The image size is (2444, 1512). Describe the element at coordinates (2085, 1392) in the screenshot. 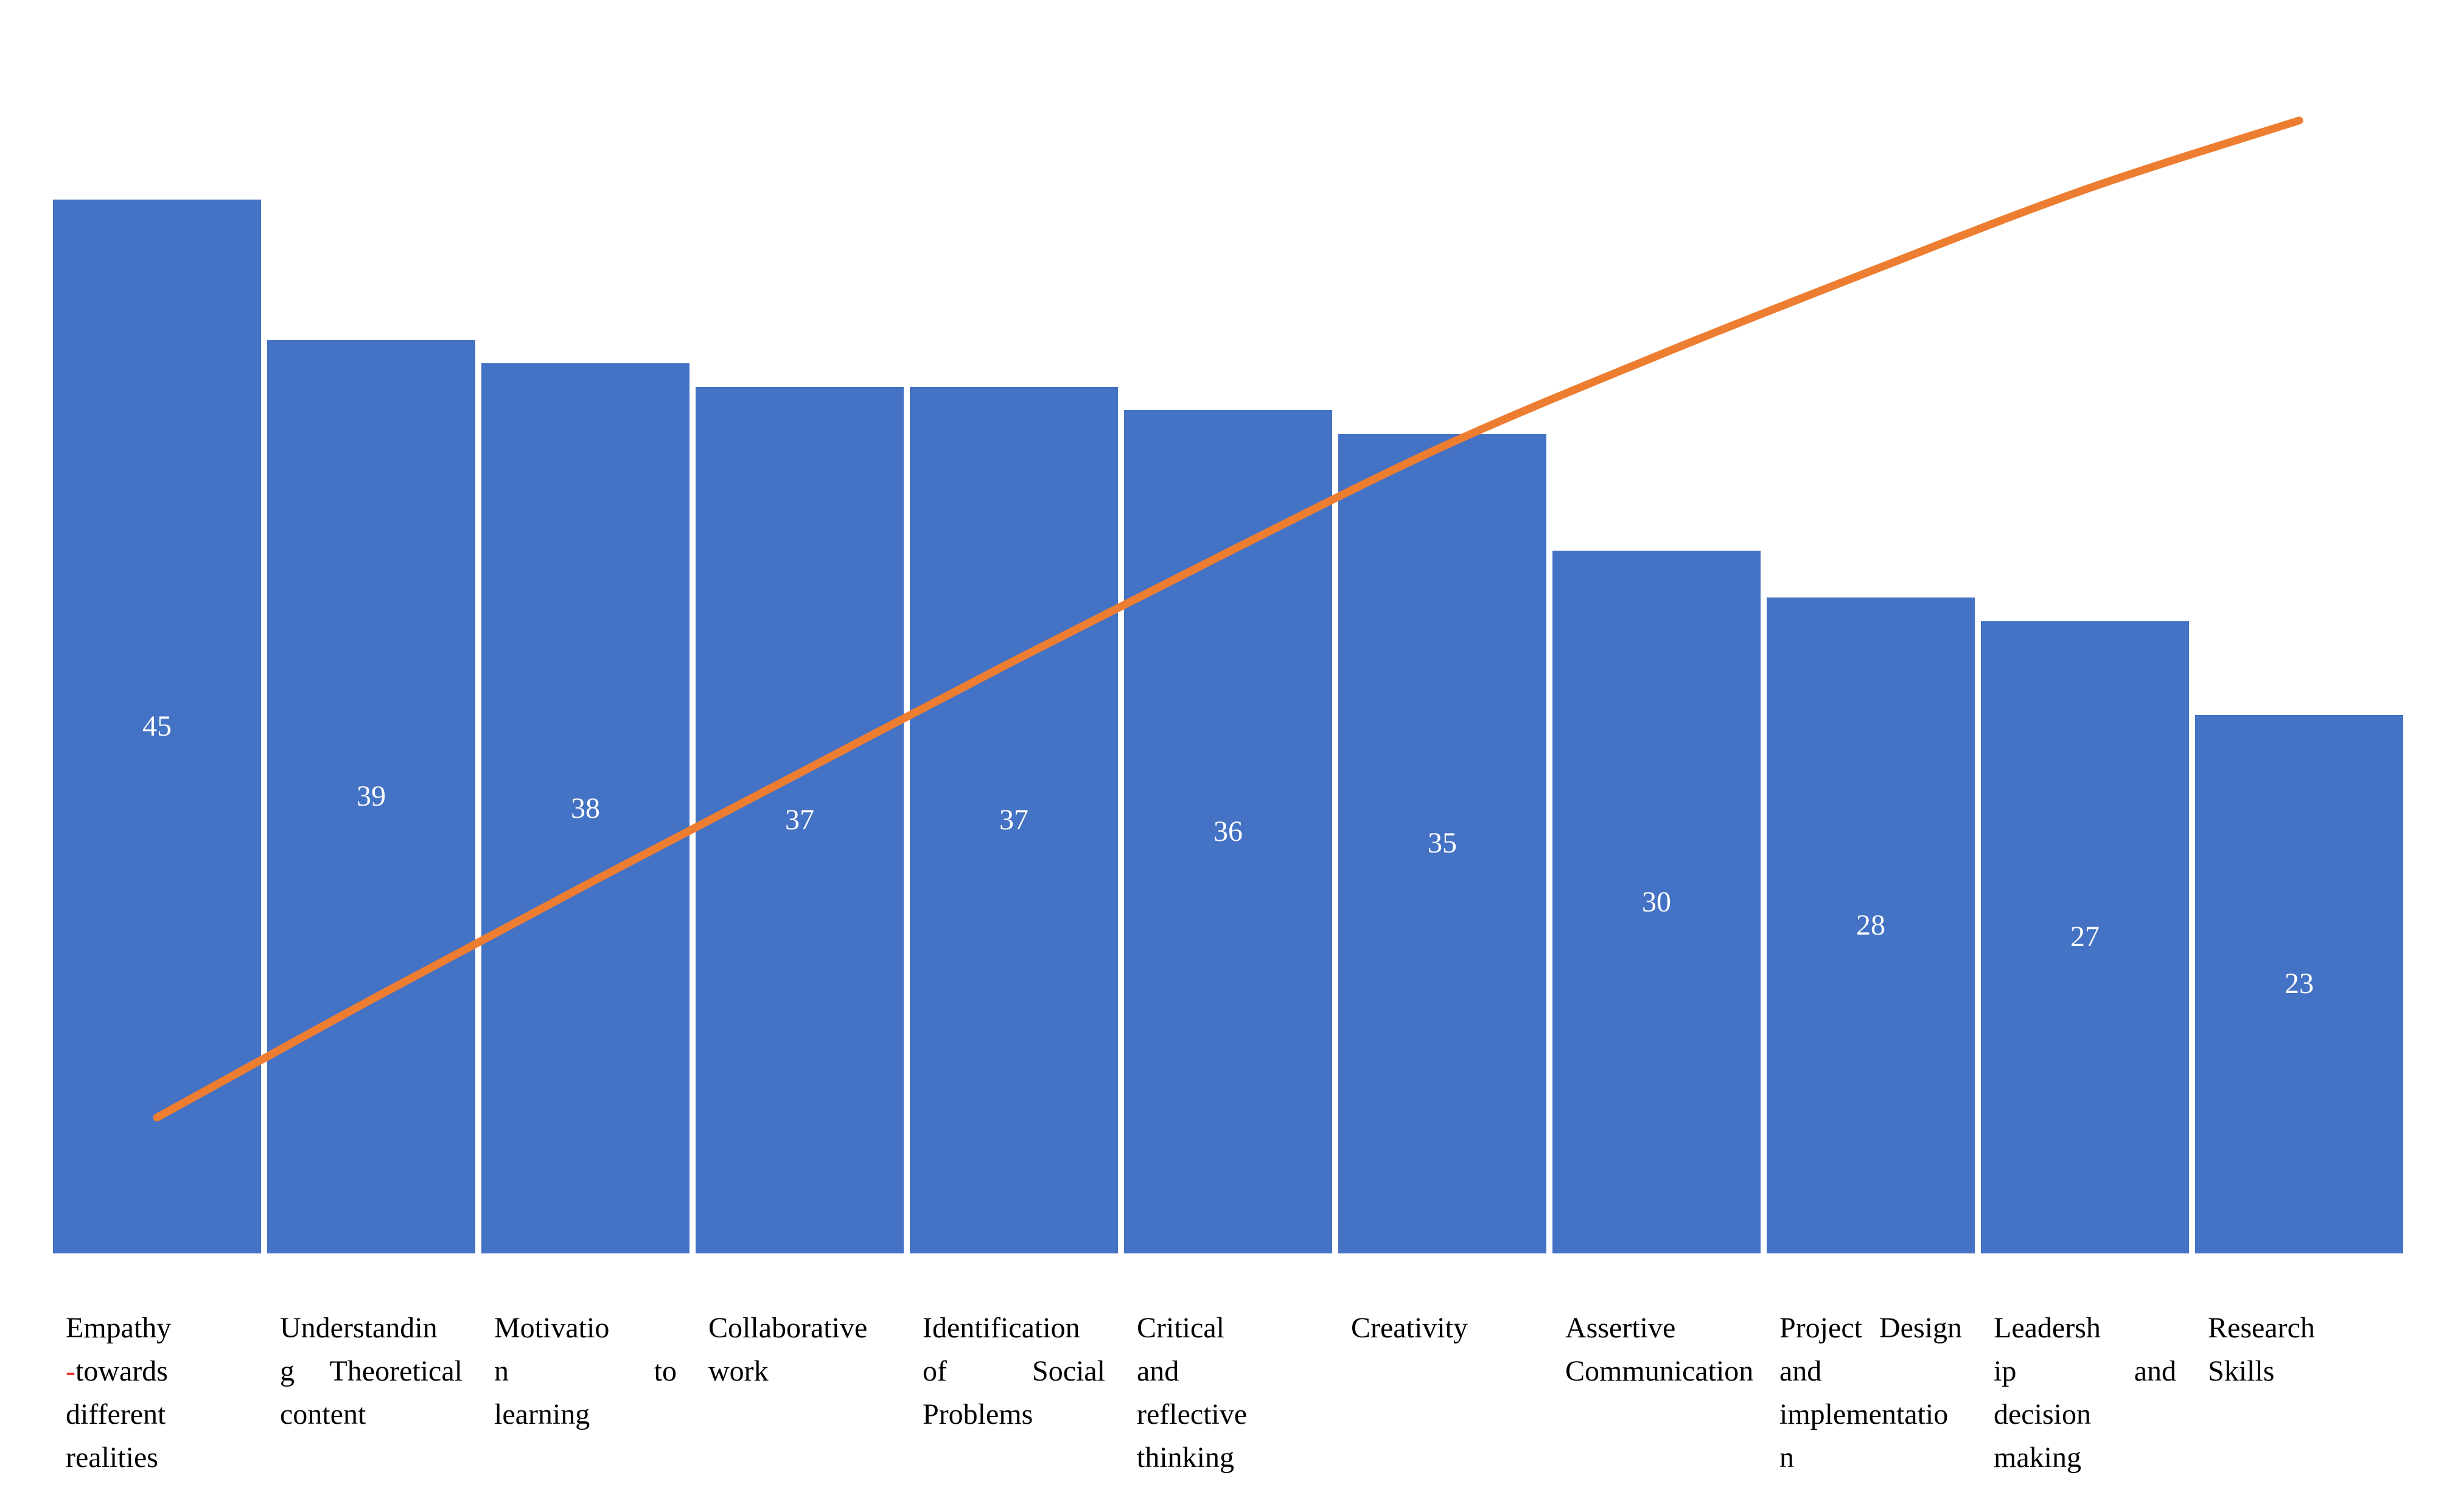

I see `category-label: Leadersh ip and decision making` at that location.